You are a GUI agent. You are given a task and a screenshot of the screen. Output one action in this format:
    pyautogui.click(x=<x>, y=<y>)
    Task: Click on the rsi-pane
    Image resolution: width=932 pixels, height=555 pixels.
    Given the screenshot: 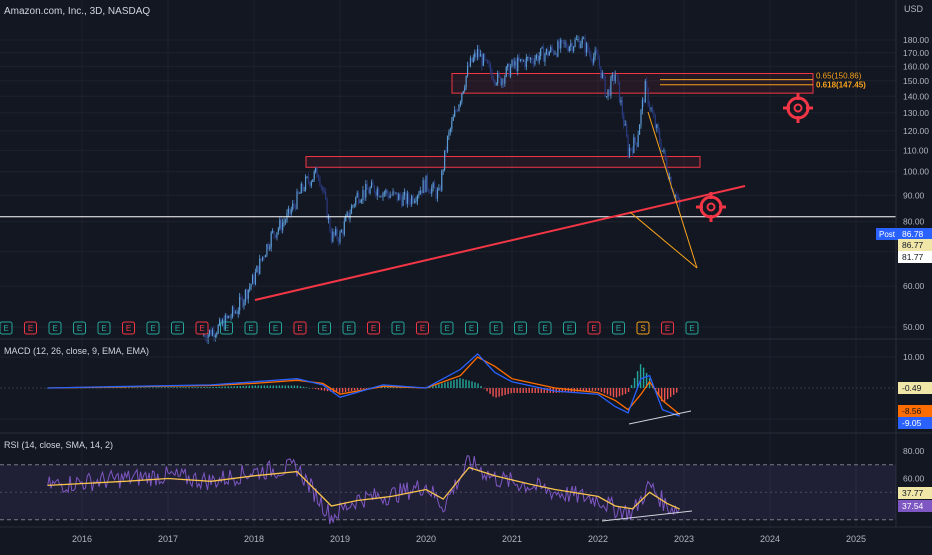 What is the action you would take?
    pyautogui.click(x=448, y=489)
    